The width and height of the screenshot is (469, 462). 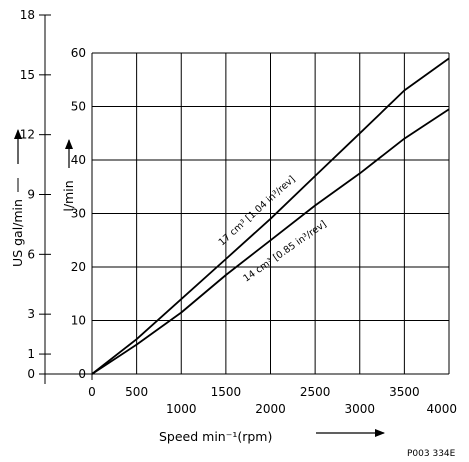 What do you see at coordinates (31, 374) in the screenshot?
I see `secondary-y-tick-label: 0` at bounding box center [31, 374].